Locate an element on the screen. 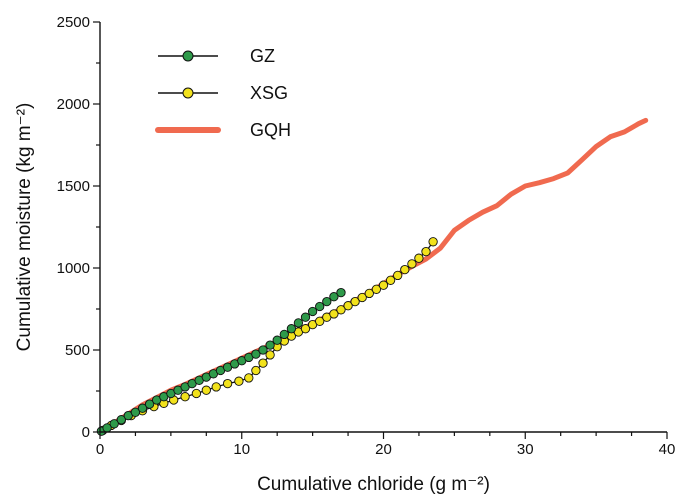  legend-entry-xsg: XSG is located at coordinates (223, 93).